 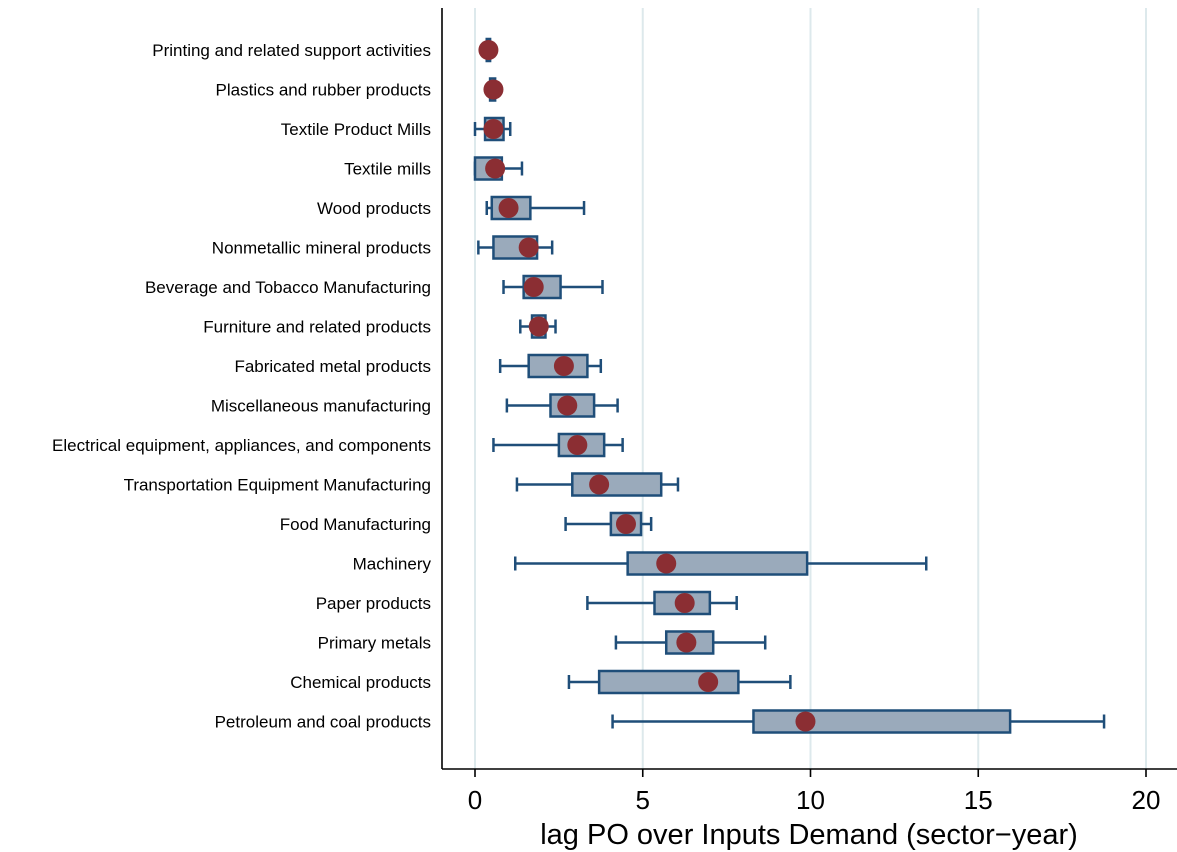 I want to click on category-label: Beverage and Tobacco Manufacturing, so click(x=288, y=287).